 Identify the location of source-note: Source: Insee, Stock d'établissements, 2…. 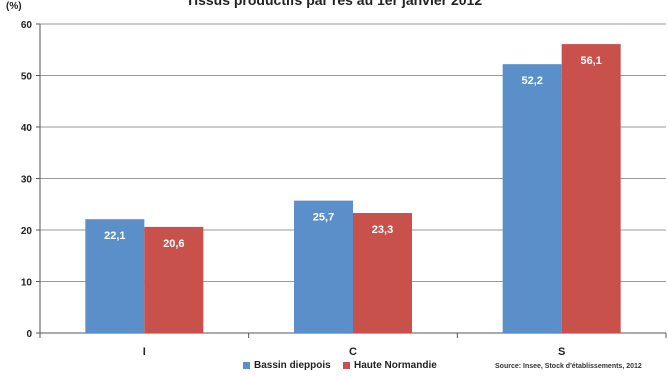
(568, 366).